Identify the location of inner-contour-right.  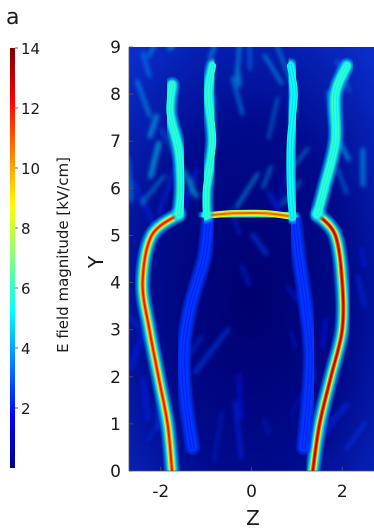
(303, 334).